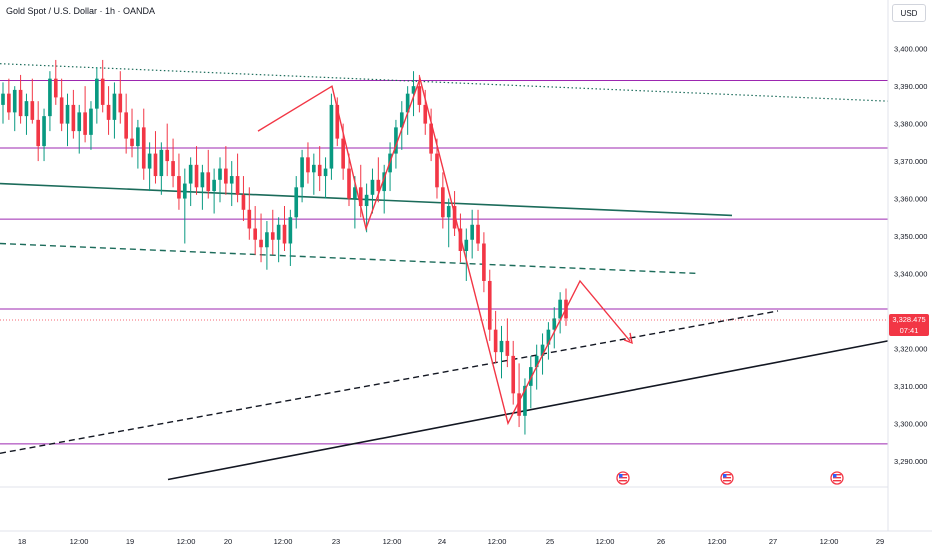 This screenshot has height=550, width=932. Describe the element at coordinates (661, 541) in the screenshot. I see `time-tick-label: 26` at that location.